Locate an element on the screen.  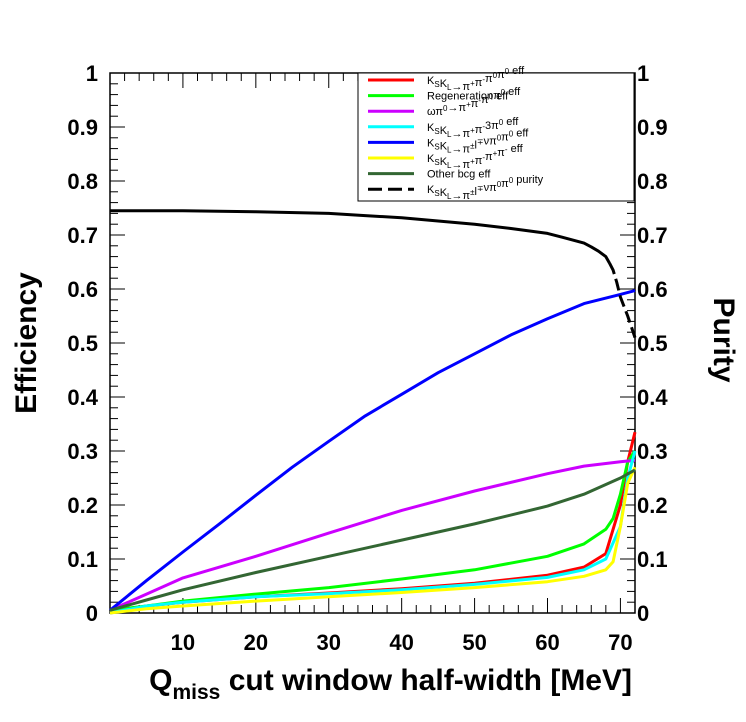
x-tick-label: 70 is located at coordinates (620, 642).